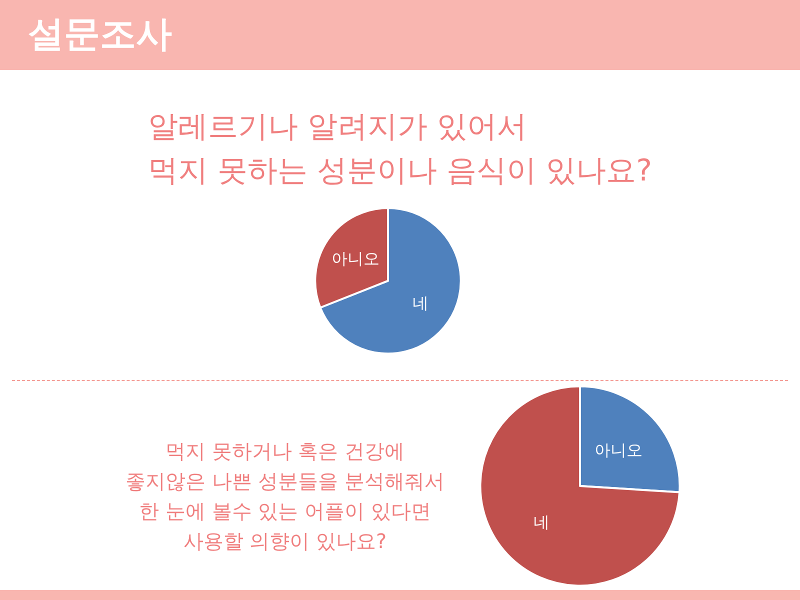 The image size is (800, 600). What do you see at coordinates (400, 149) in the screenshot?
I see `chart-title: 알레르기나 알려지가 있어서 먹지 못하는 성분이나 음식이 있나요?` at bounding box center [400, 149].